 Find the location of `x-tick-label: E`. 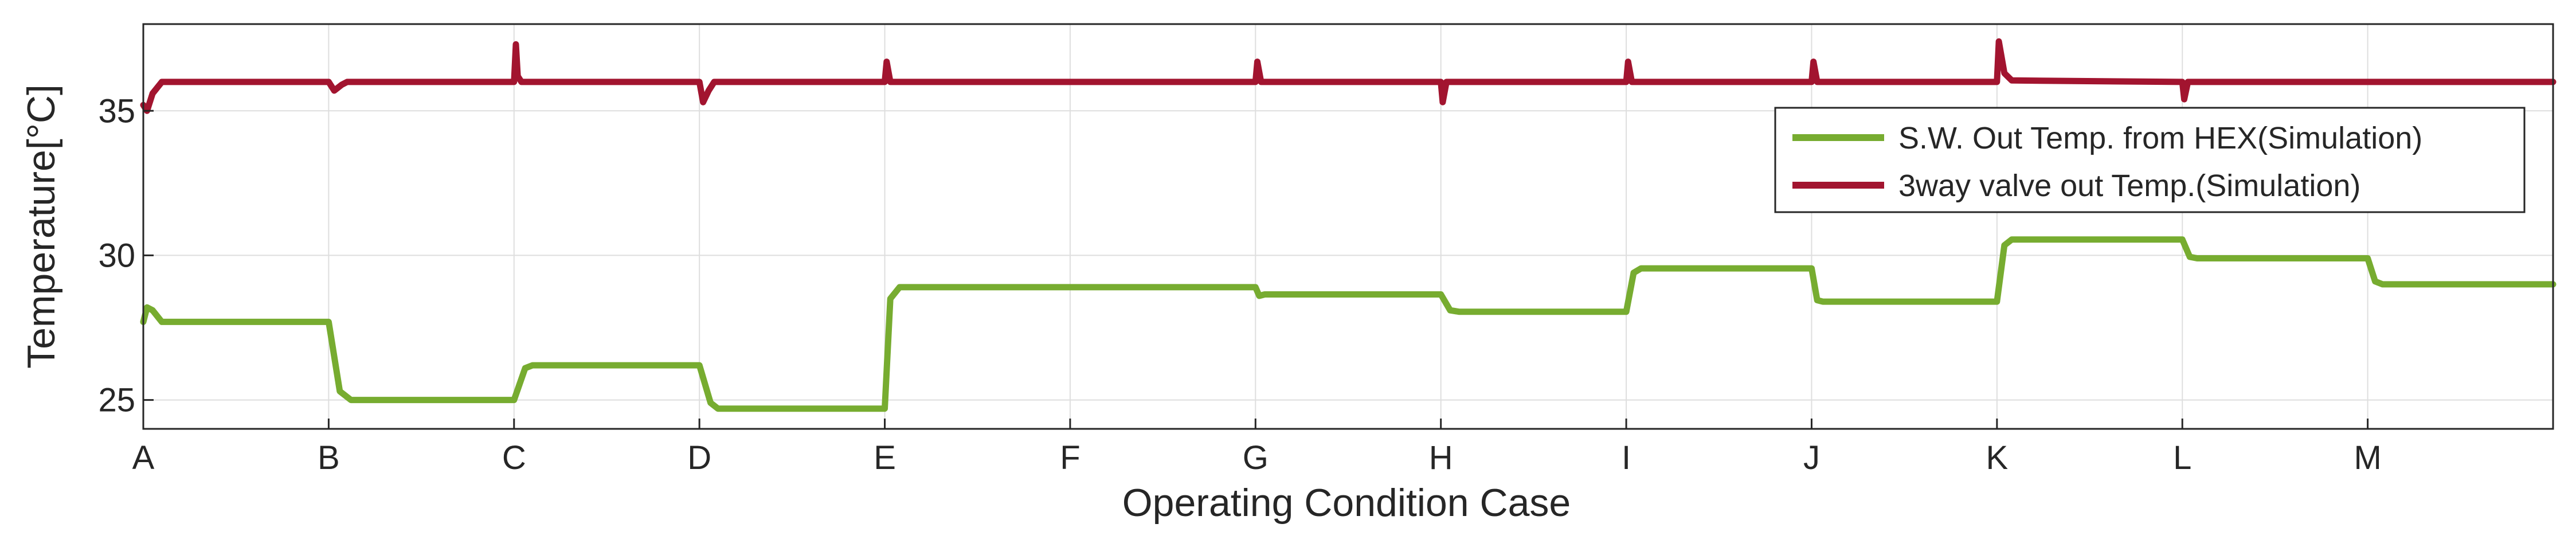

x-tick-label: E is located at coordinates (885, 457).